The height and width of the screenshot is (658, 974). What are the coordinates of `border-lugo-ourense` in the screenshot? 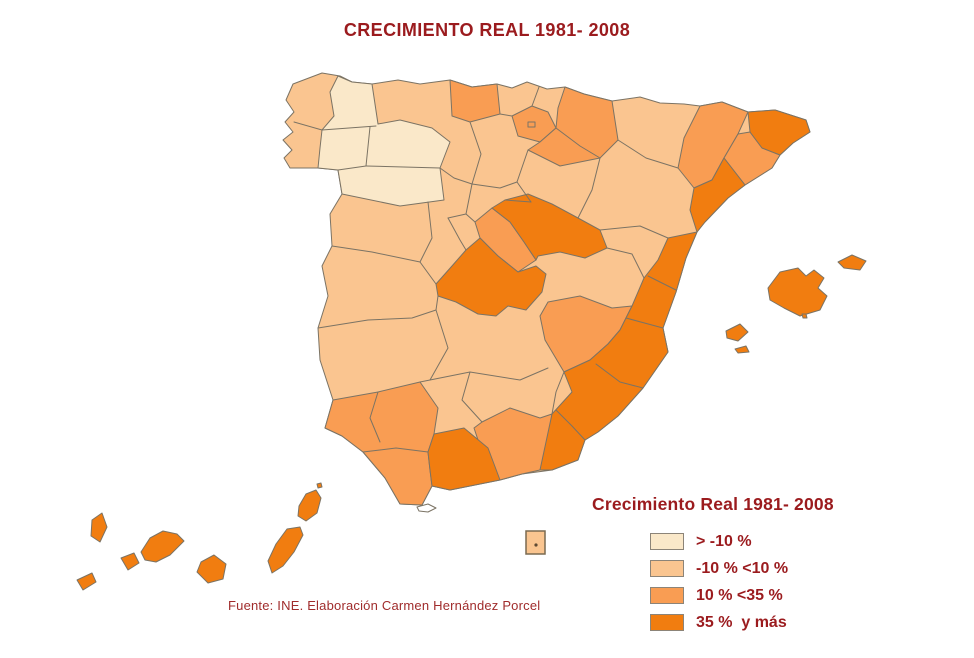 It's located at (349, 128).